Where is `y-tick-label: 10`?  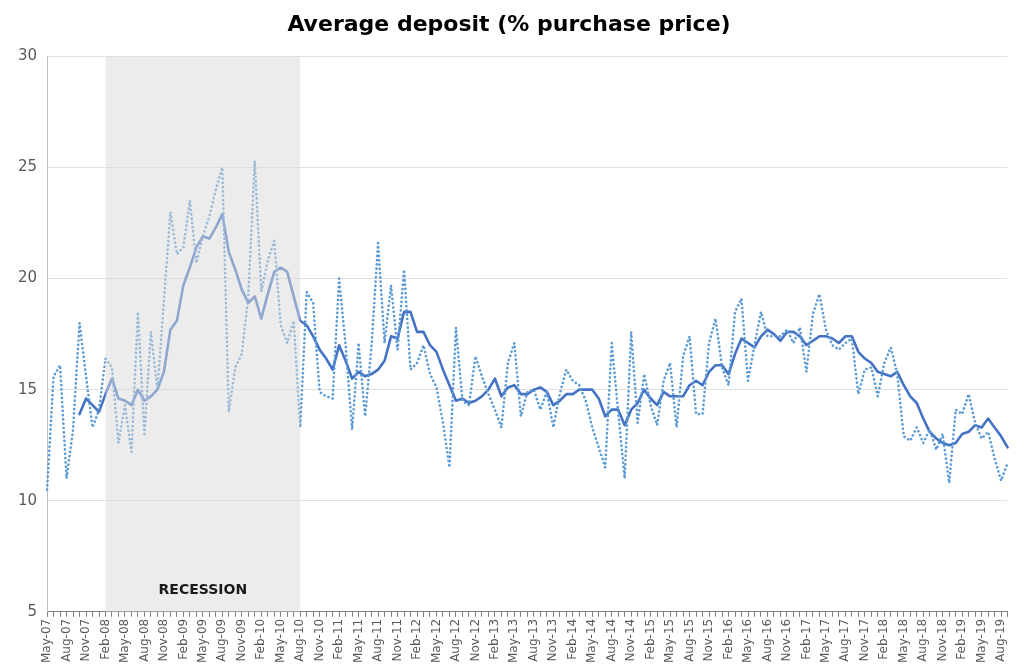 y-tick-label: 10 is located at coordinates (27, 499).